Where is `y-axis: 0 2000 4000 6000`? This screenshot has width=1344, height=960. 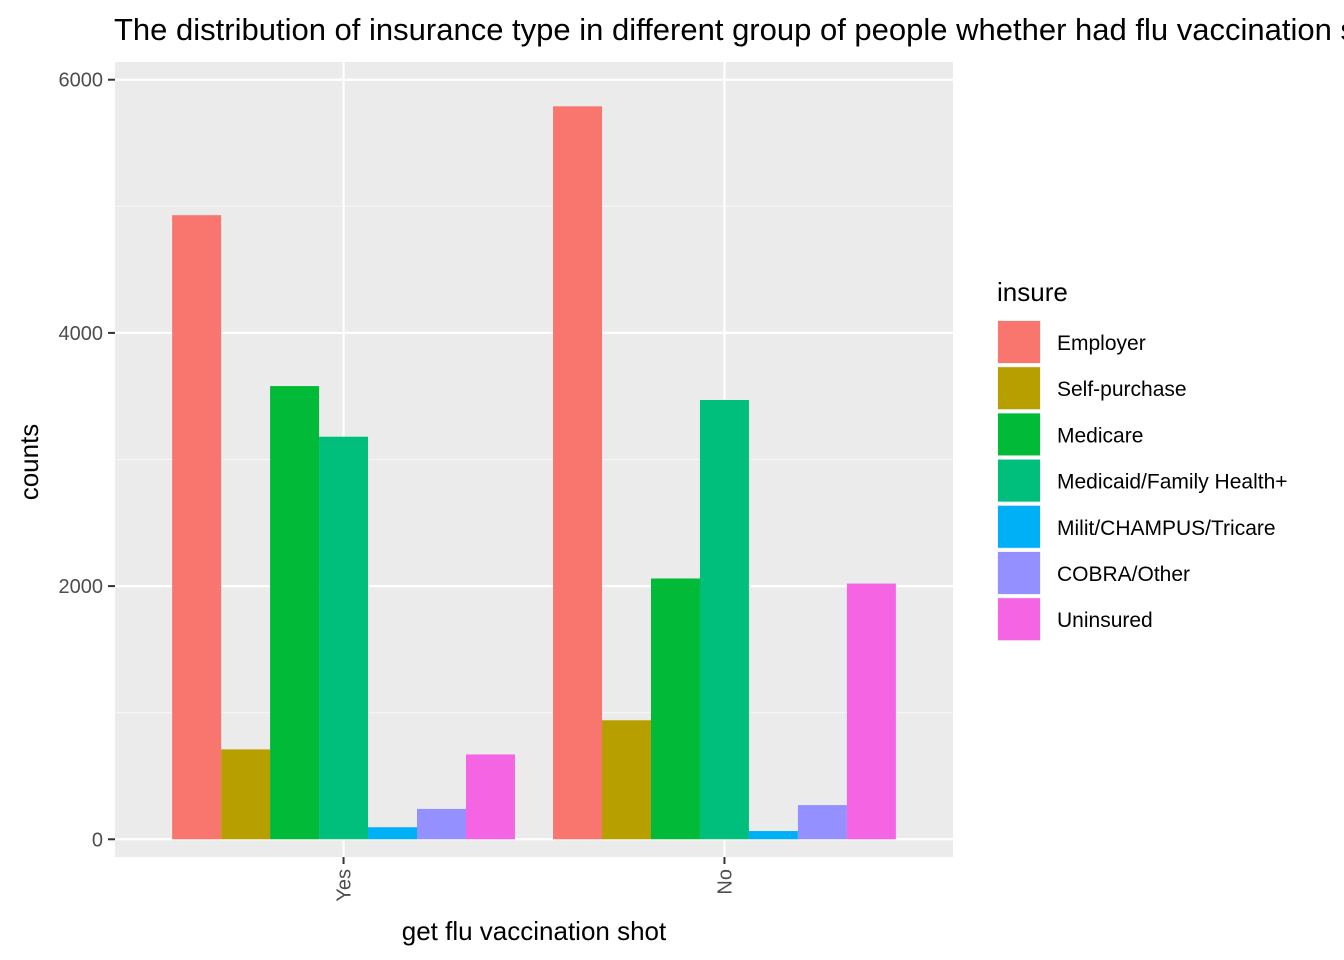 y-axis: 0 2000 4000 6000 is located at coordinates (87, 460).